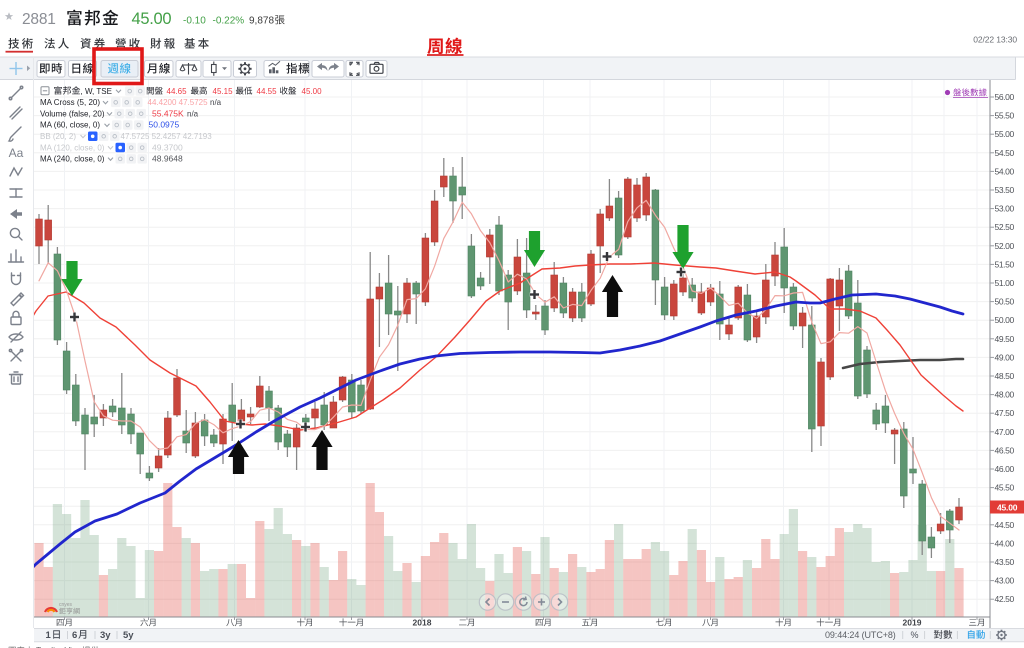  What do you see at coordinates (1005, 283) in the screenshot?
I see `svg-text: 51.00` at bounding box center [1005, 283].